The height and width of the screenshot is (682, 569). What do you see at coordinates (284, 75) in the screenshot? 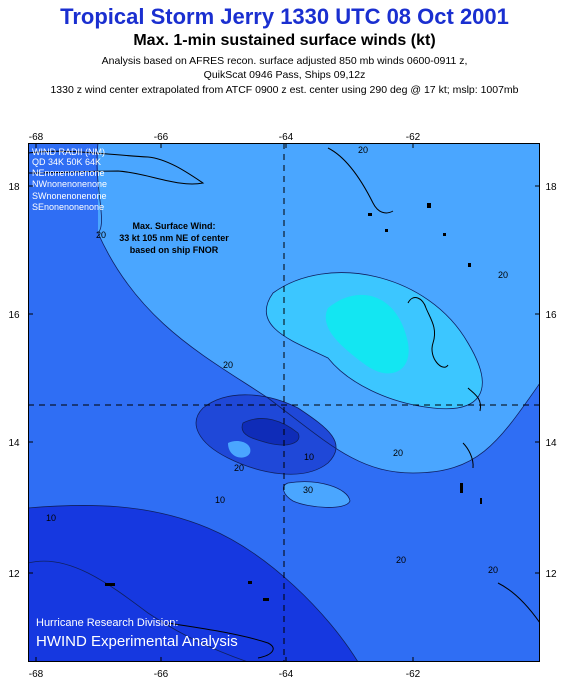
I see `analysis-note-2: QuikScat 0946 Pass, Ships 09,12z` at bounding box center [284, 75].